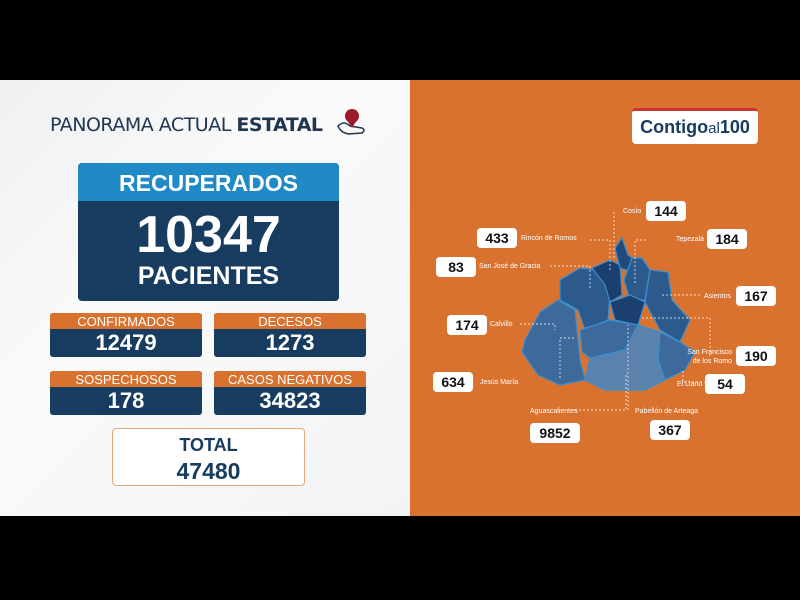  Describe the element at coordinates (585, 299) in the screenshot. I see `region-san-jose-de-gracia` at that location.